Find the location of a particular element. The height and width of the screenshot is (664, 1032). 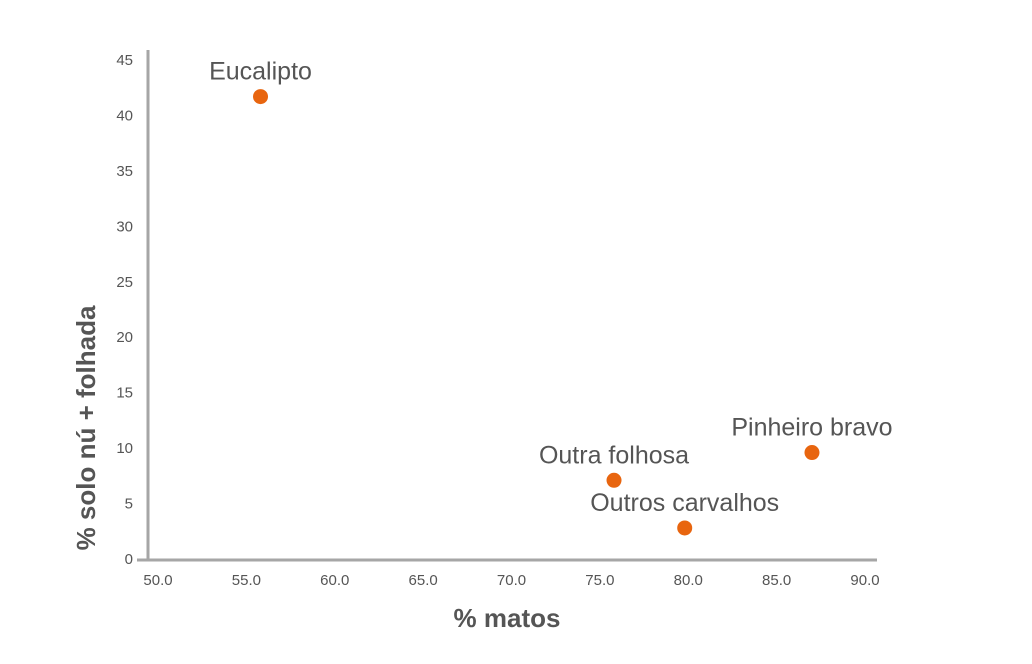

y-axis-title: % solo nú + folhada is located at coordinates (86, 427).